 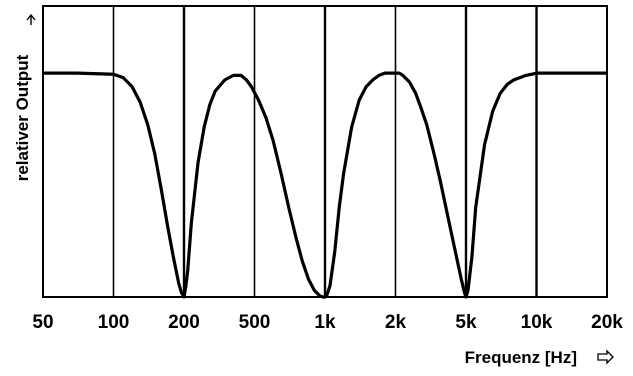 I want to click on x-axis-title: Frequenz [Hz], so click(x=521, y=357).